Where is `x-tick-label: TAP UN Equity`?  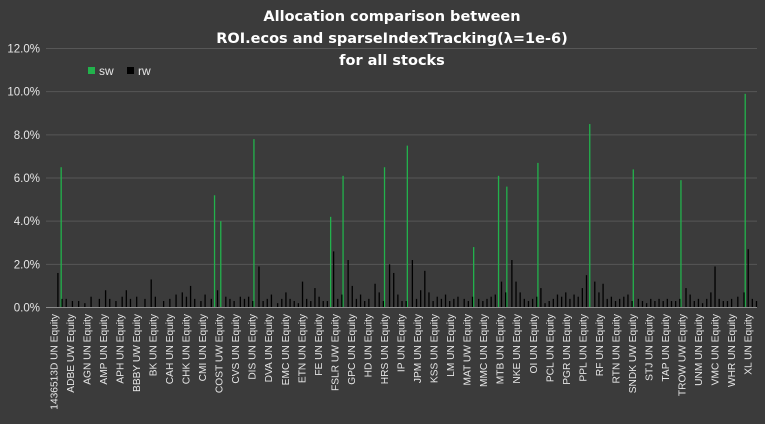 x-tick-label: TAP UN Equity is located at coordinates (666, 347).